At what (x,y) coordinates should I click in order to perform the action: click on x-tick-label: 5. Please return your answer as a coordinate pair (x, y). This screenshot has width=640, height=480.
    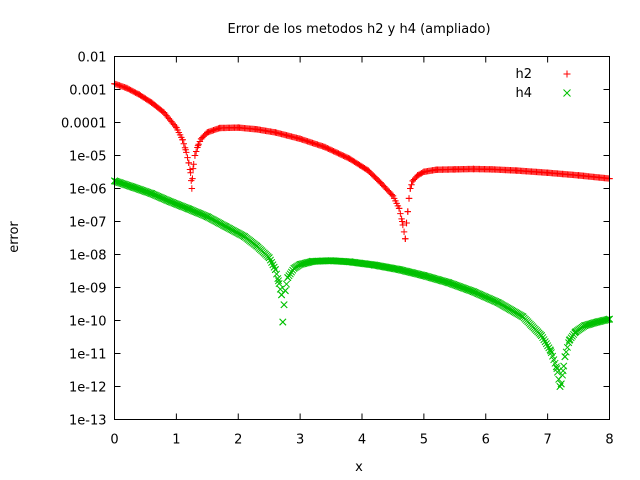
    Looking at the image, I should click on (424, 440).